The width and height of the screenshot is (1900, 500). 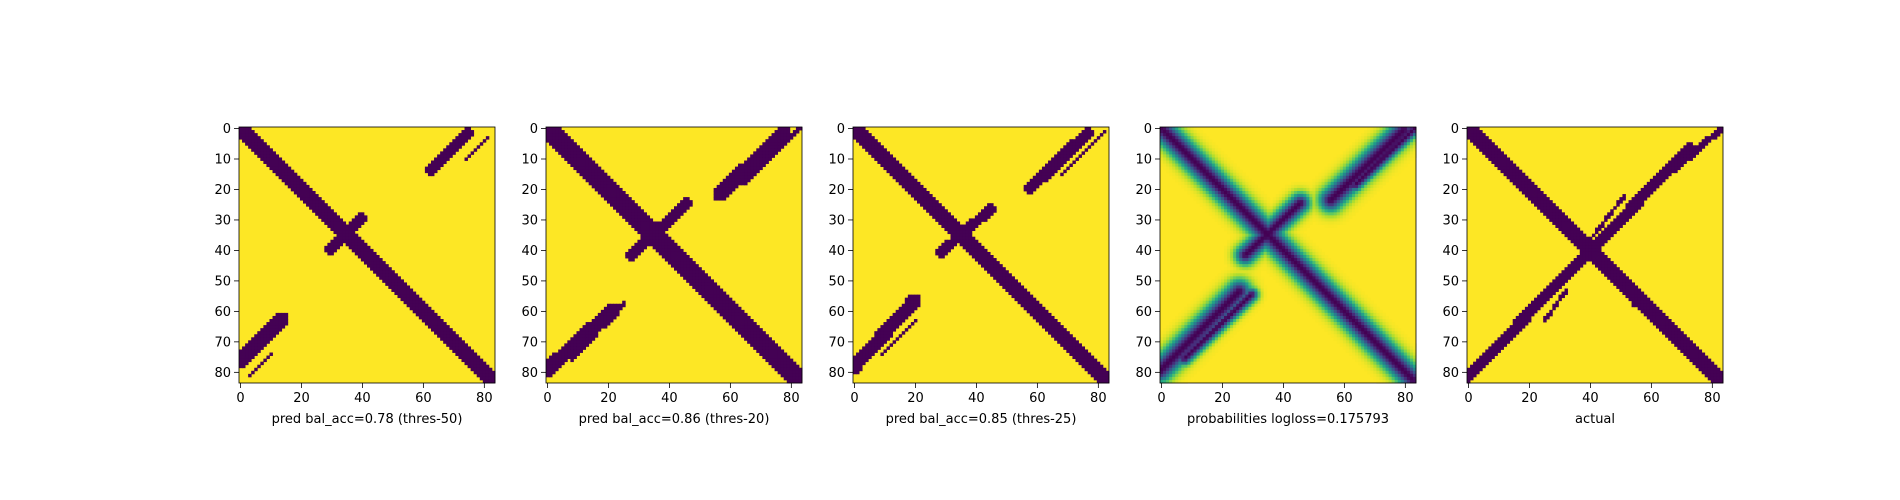 What do you see at coordinates (227, 129) in the screenshot?
I see `y-tick-label: 0` at bounding box center [227, 129].